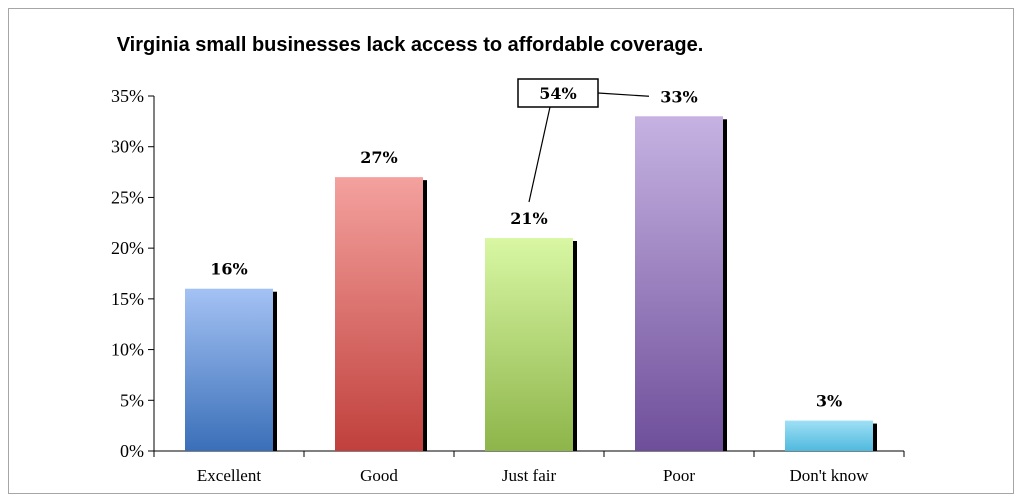  Describe the element at coordinates (379, 475) in the screenshot. I see `x-category-label: Good` at that location.